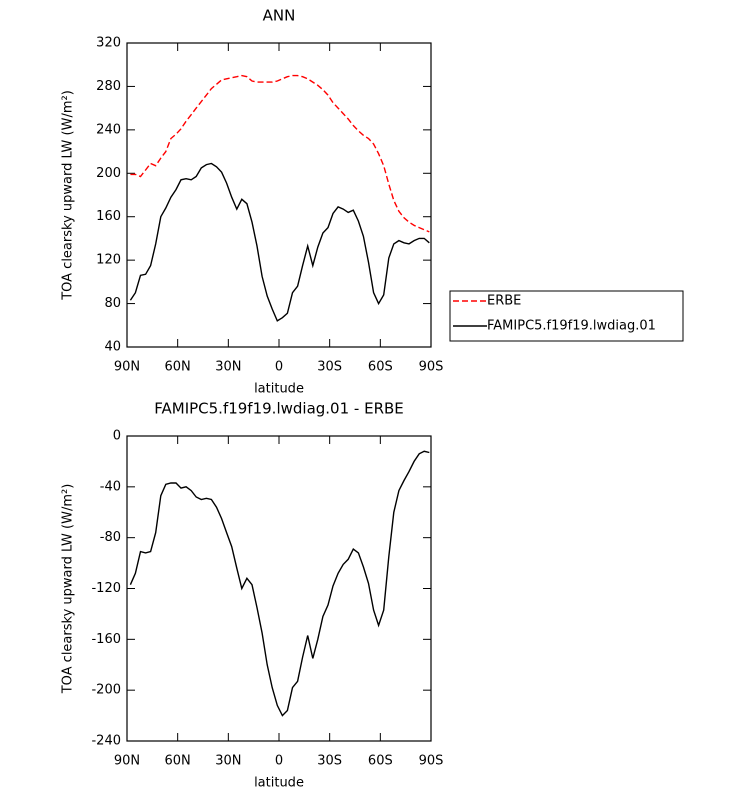 The width and height of the screenshot is (733, 798). Describe the element at coordinates (110, 486) in the screenshot. I see `y-tick-label: -40` at that location.